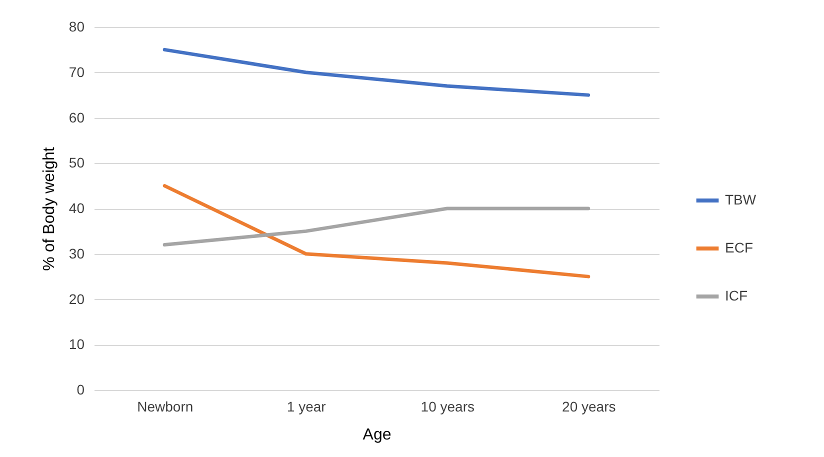 This screenshot has width=824, height=457. I want to click on x-tick-label: 1 year, so click(306, 406).